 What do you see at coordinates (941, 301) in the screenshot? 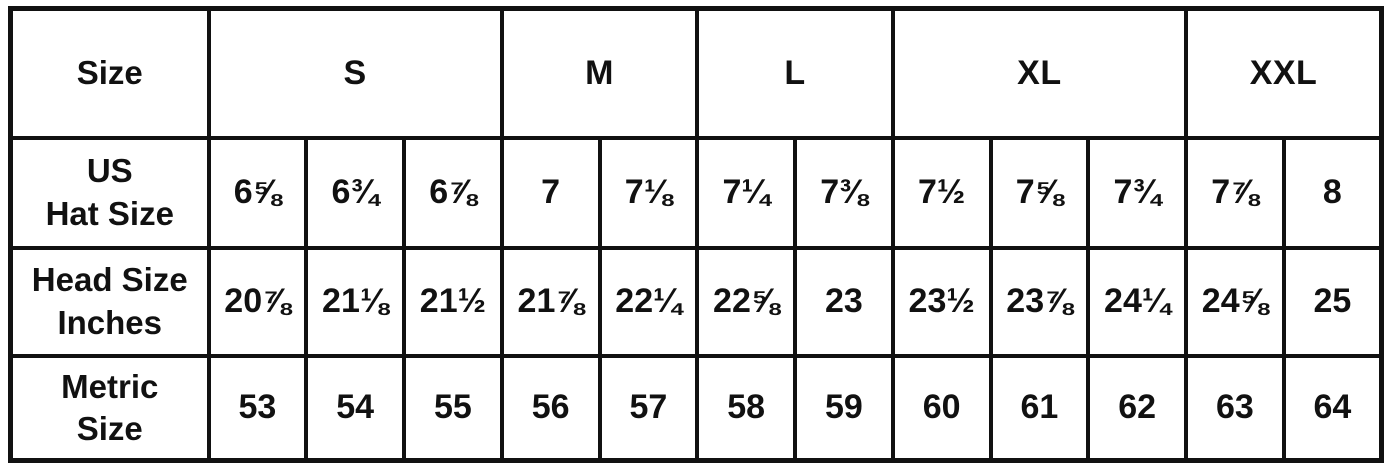
I see `head-size-inches-cell: 23½` at bounding box center [941, 301].